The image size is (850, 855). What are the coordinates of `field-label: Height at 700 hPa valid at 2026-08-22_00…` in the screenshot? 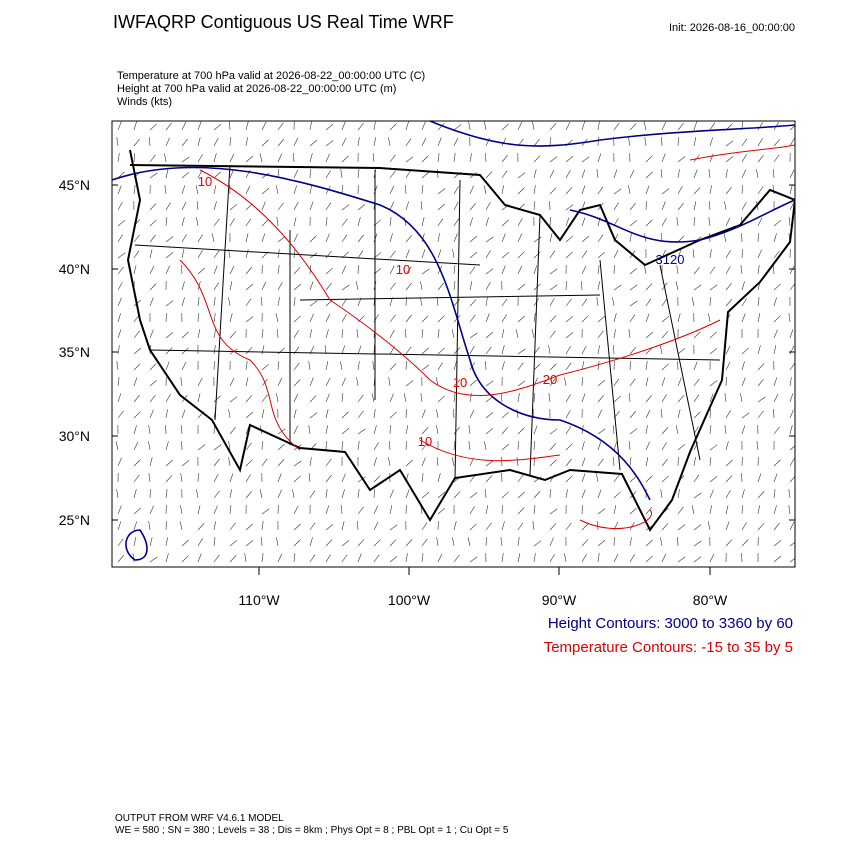 It's located at (256, 89).